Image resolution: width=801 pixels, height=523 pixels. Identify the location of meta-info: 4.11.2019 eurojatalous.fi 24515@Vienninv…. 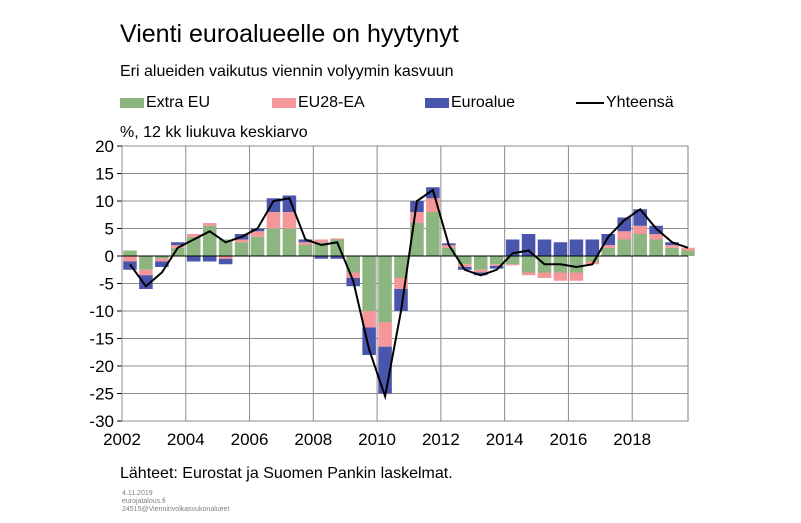
(175, 502).